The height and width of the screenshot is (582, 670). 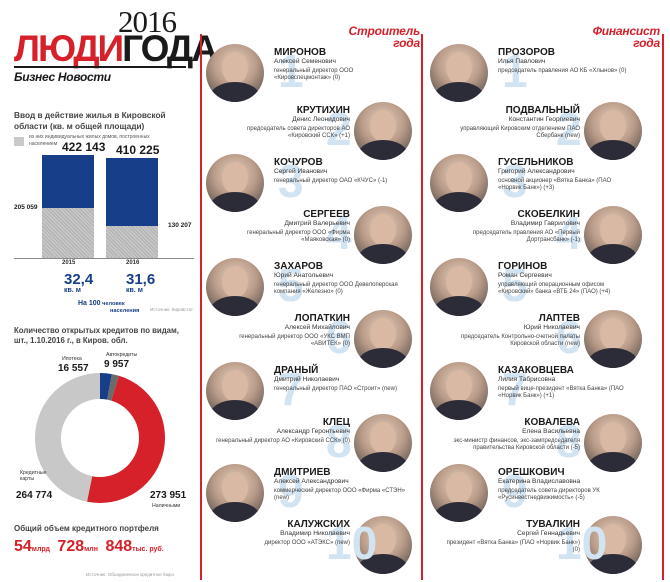 What do you see at coordinates (113, 304) in the screenshot?
I see `per-note-a: человек` at bounding box center [113, 304].